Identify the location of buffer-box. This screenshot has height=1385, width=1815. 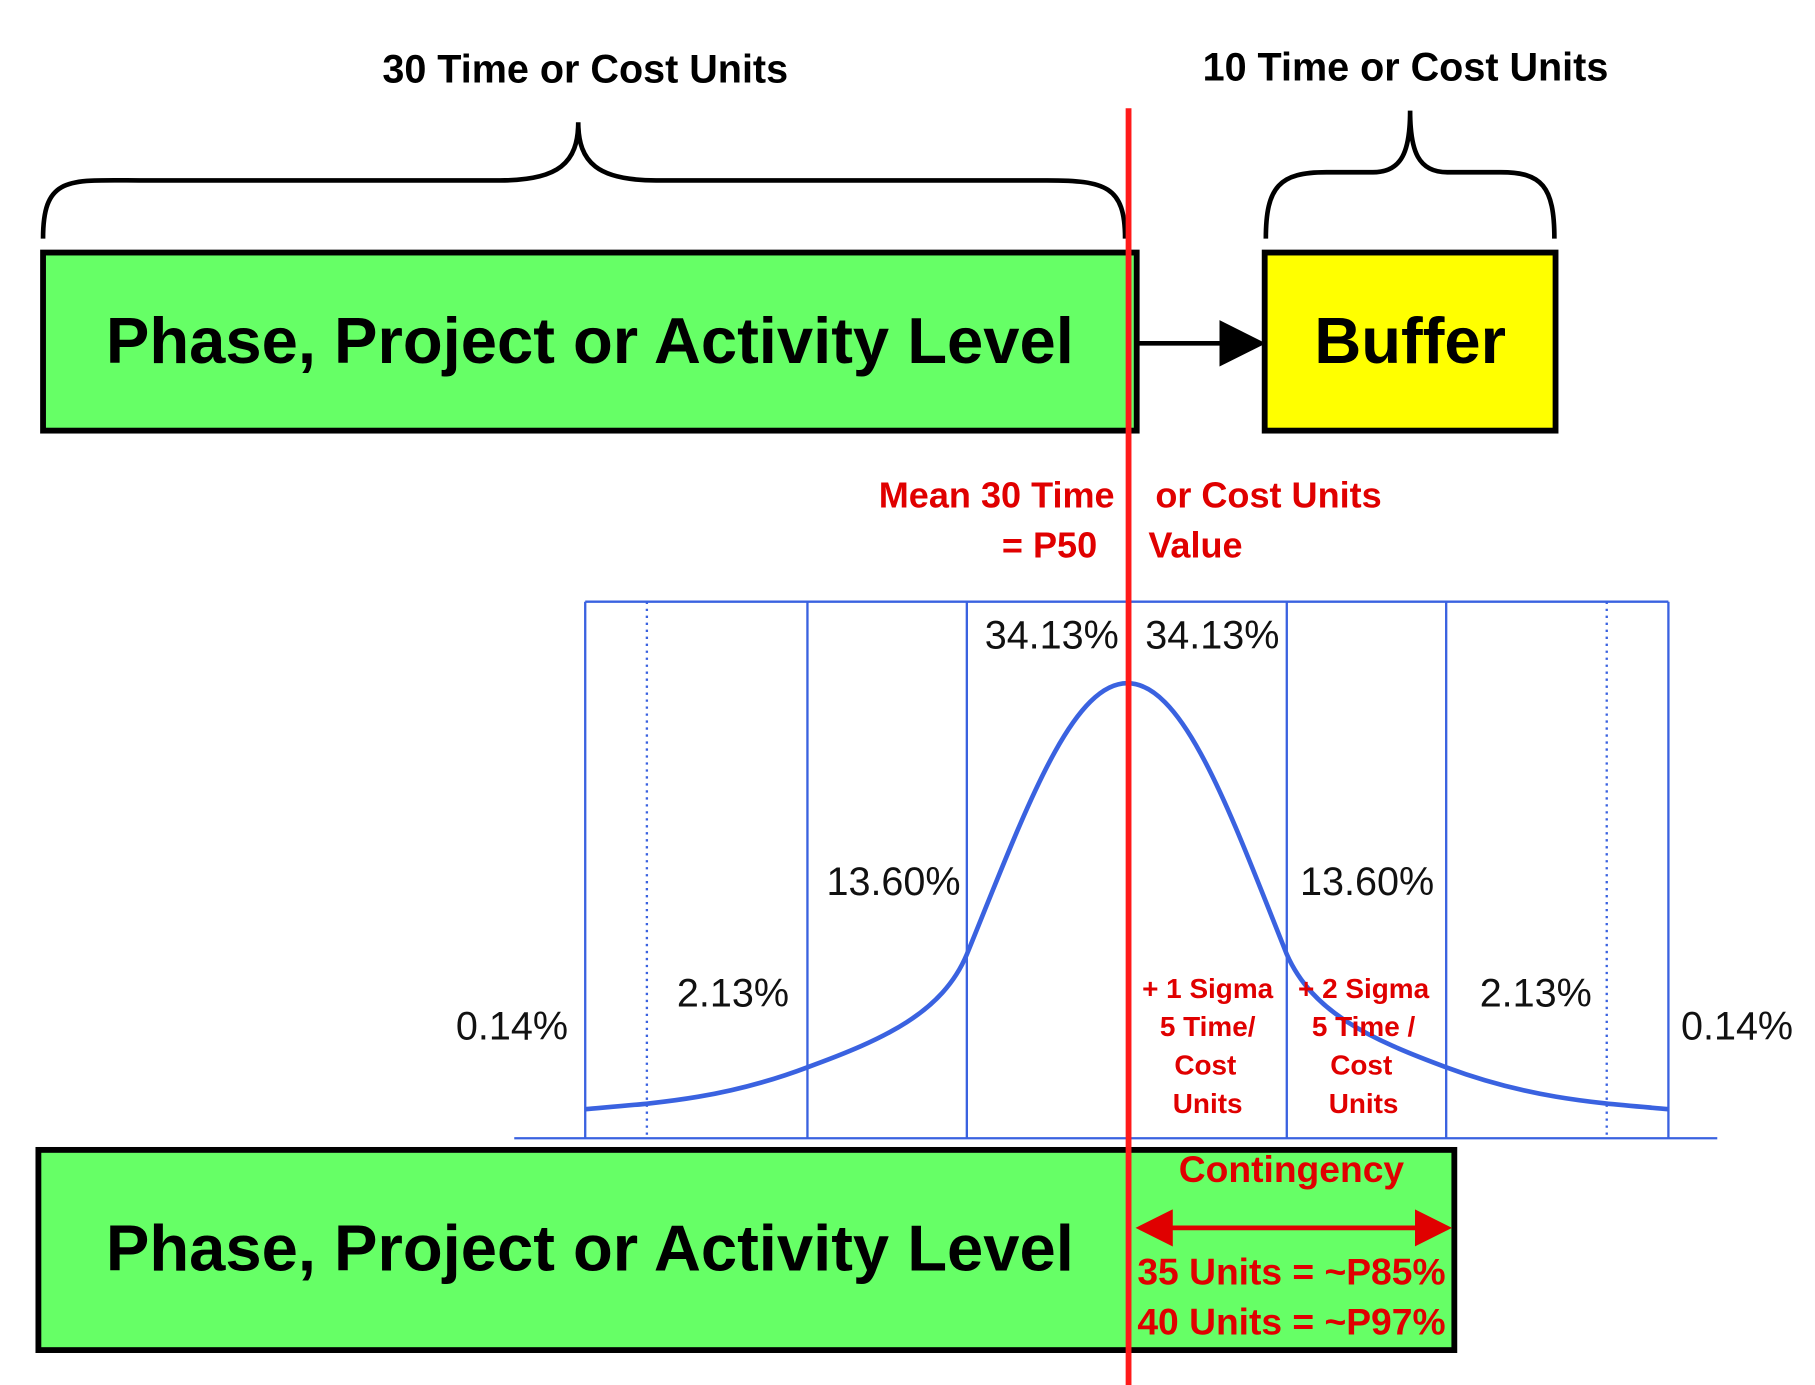
(1410, 341).